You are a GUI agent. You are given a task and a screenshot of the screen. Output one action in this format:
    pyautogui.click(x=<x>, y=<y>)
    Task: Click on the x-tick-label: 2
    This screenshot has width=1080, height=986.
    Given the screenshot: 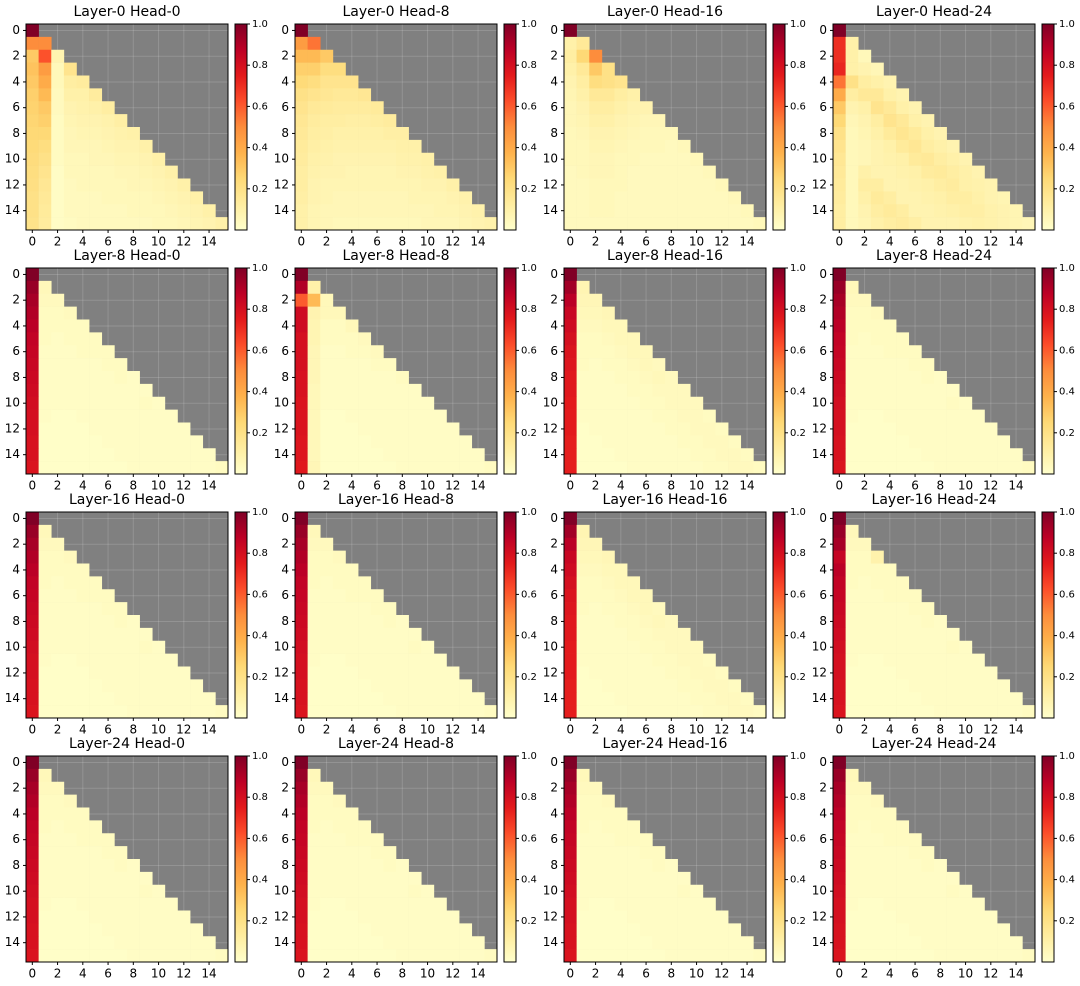 What is the action you would take?
    pyautogui.click(x=596, y=974)
    